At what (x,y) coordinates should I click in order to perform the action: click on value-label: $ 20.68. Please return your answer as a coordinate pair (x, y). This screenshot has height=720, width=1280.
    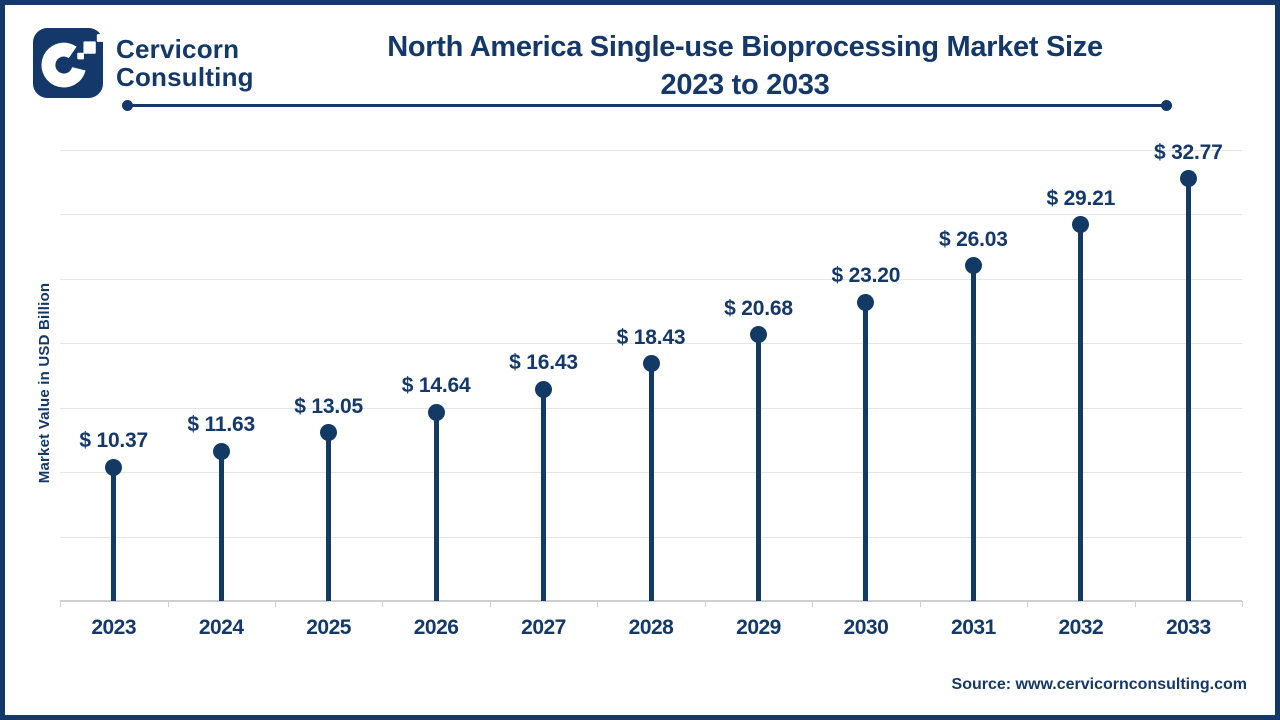
    Looking at the image, I should click on (758, 308).